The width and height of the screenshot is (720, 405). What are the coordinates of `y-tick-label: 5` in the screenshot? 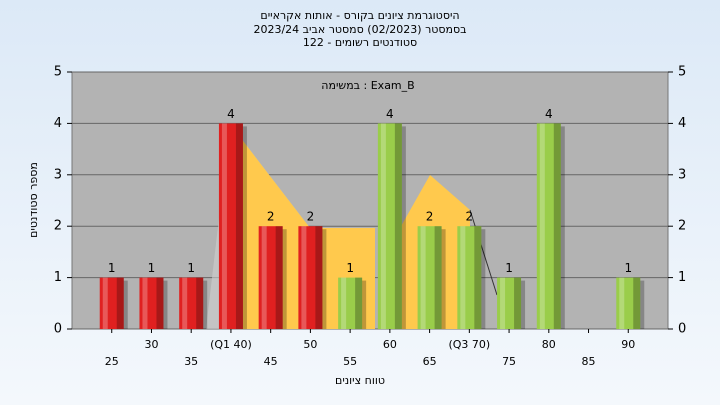 It's located at (58, 72).